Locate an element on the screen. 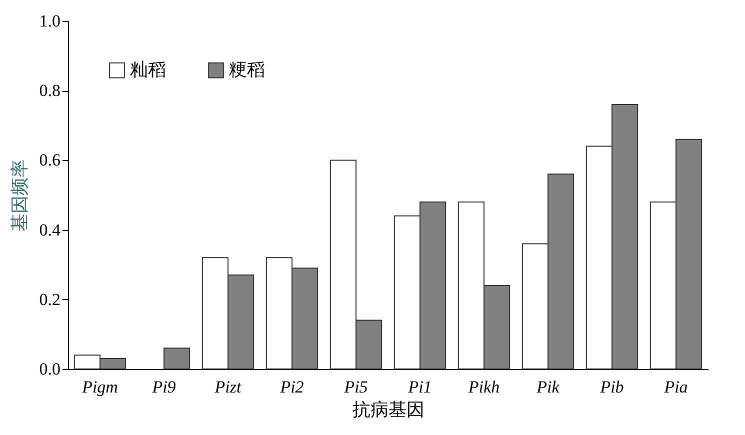 The width and height of the screenshot is (745, 435). x-tick-label: Pib is located at coordinates (611, 387).